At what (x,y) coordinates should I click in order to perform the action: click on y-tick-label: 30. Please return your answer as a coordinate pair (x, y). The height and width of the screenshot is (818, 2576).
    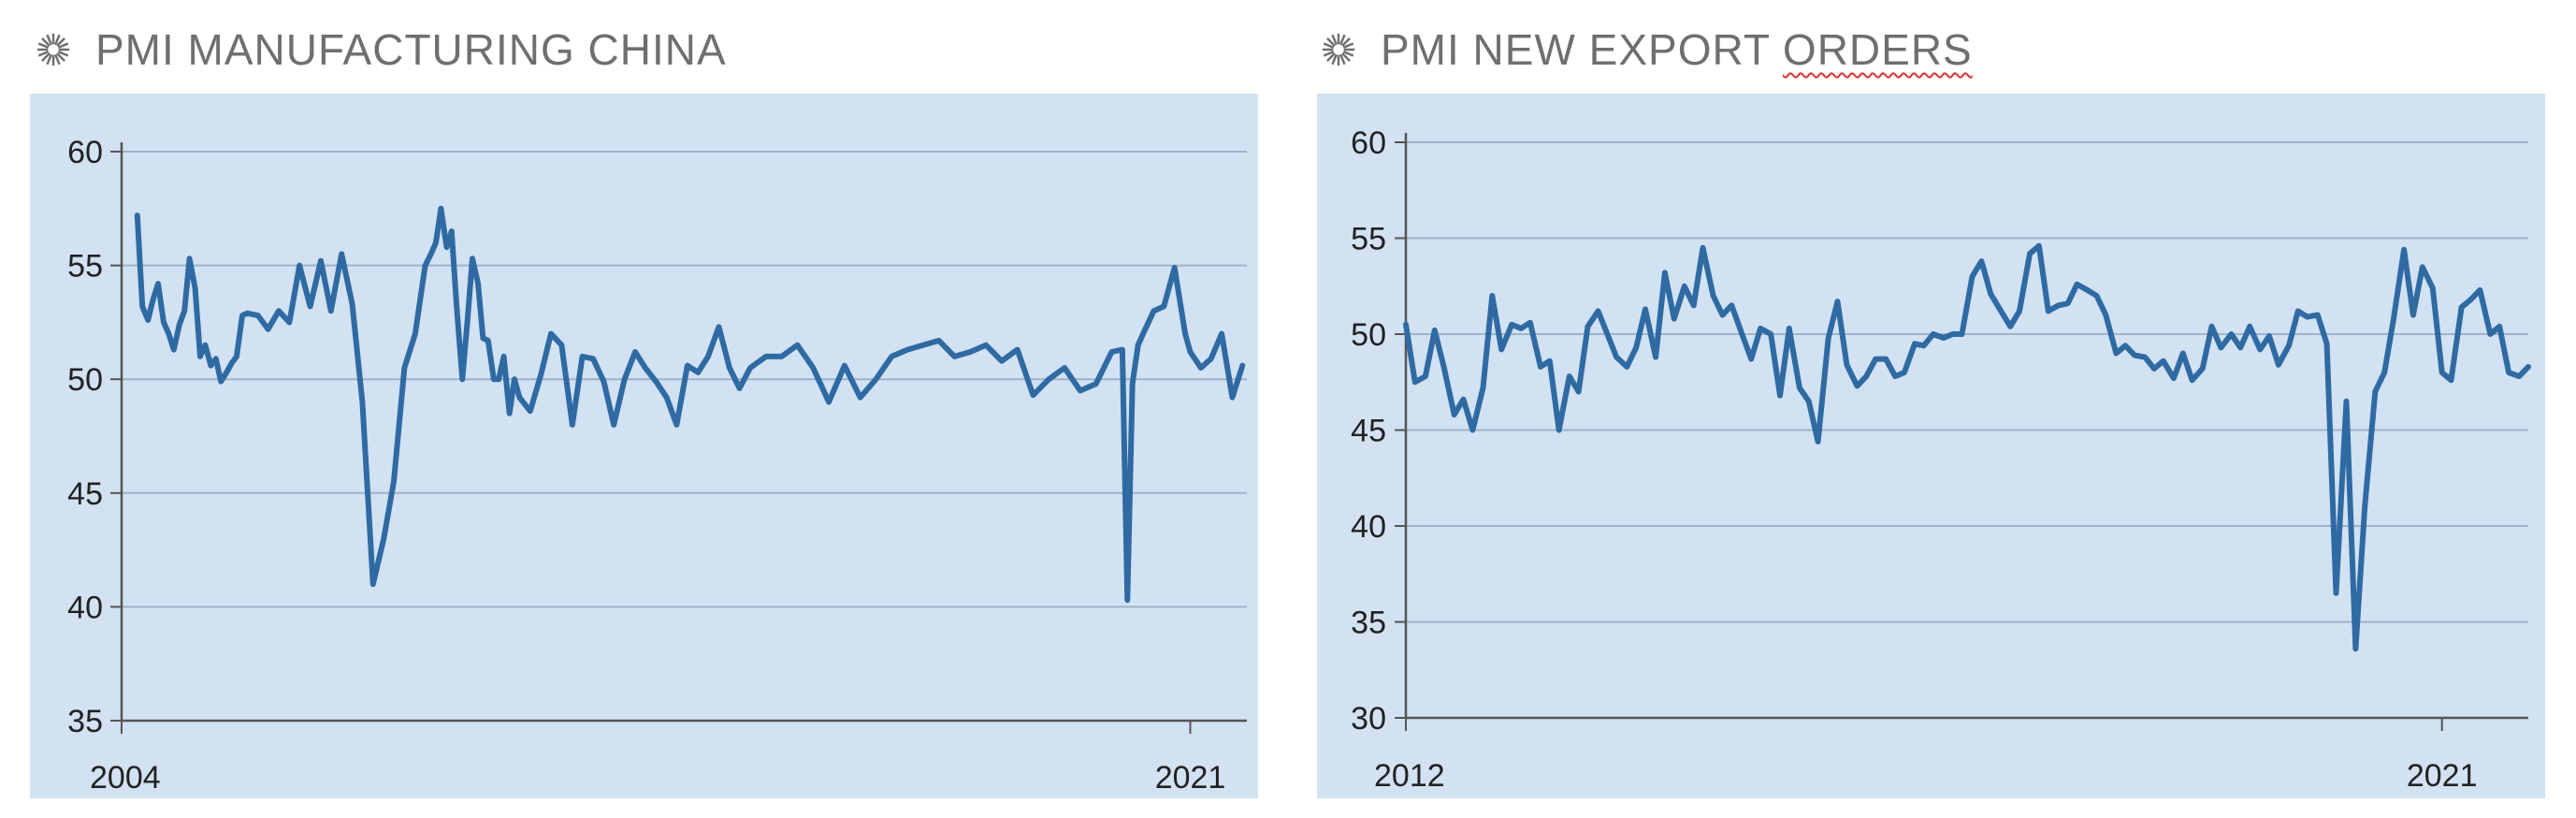
    Looking at the image, I should click on (1368, 719).